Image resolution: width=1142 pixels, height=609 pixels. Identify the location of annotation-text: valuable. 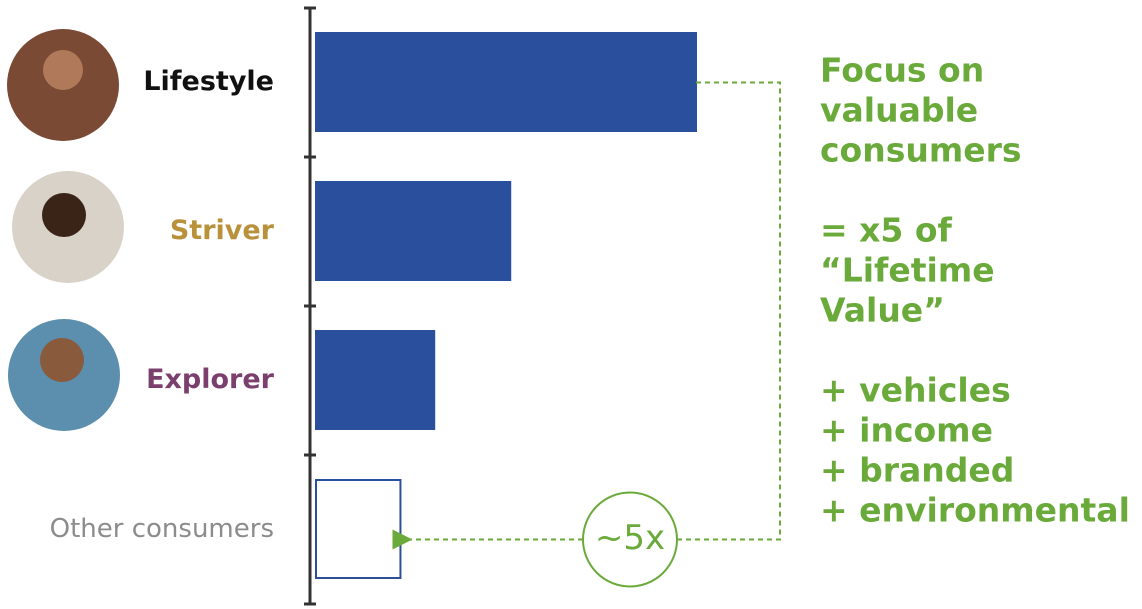
(899, 110).